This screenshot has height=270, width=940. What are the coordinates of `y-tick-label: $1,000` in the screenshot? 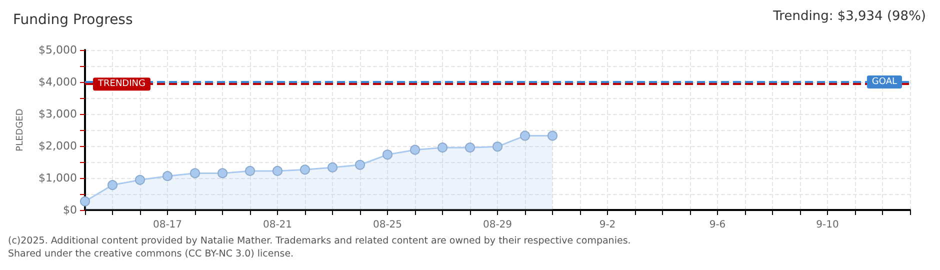 It's located at (57, 178).